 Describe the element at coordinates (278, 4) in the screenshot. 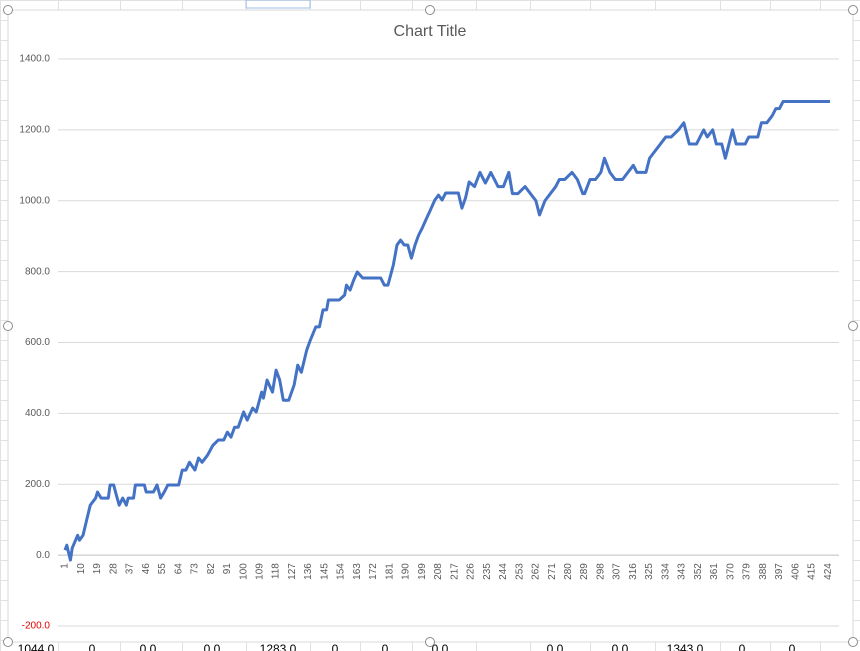

I see `selected-cell` at that location.